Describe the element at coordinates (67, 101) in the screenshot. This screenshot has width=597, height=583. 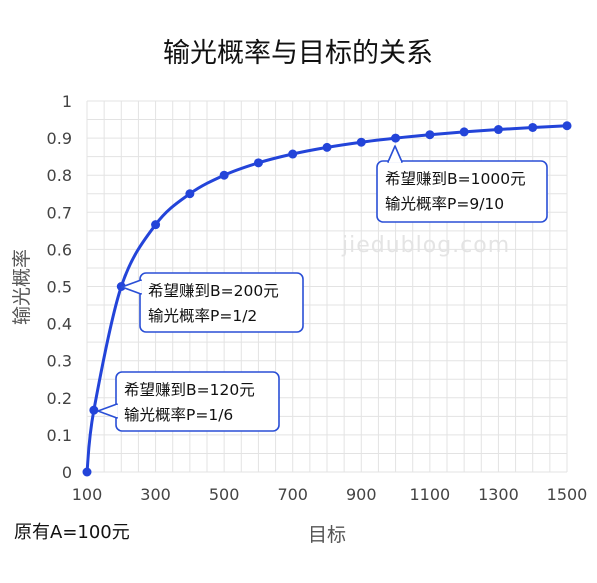
I see `y-tick-label: 1` at that location.